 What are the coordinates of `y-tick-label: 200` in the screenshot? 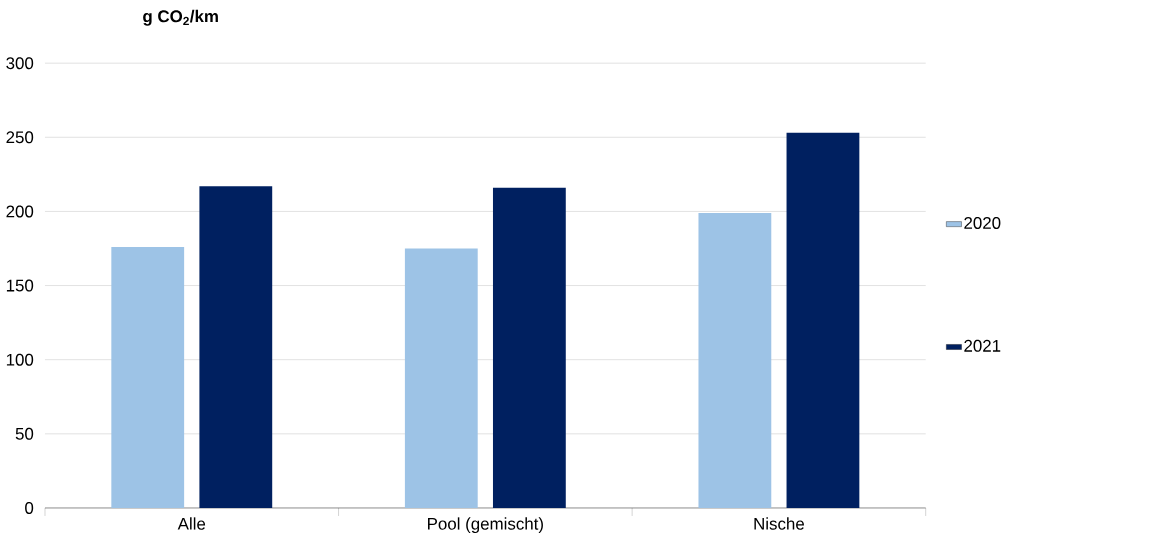 It's located at (20, 211).